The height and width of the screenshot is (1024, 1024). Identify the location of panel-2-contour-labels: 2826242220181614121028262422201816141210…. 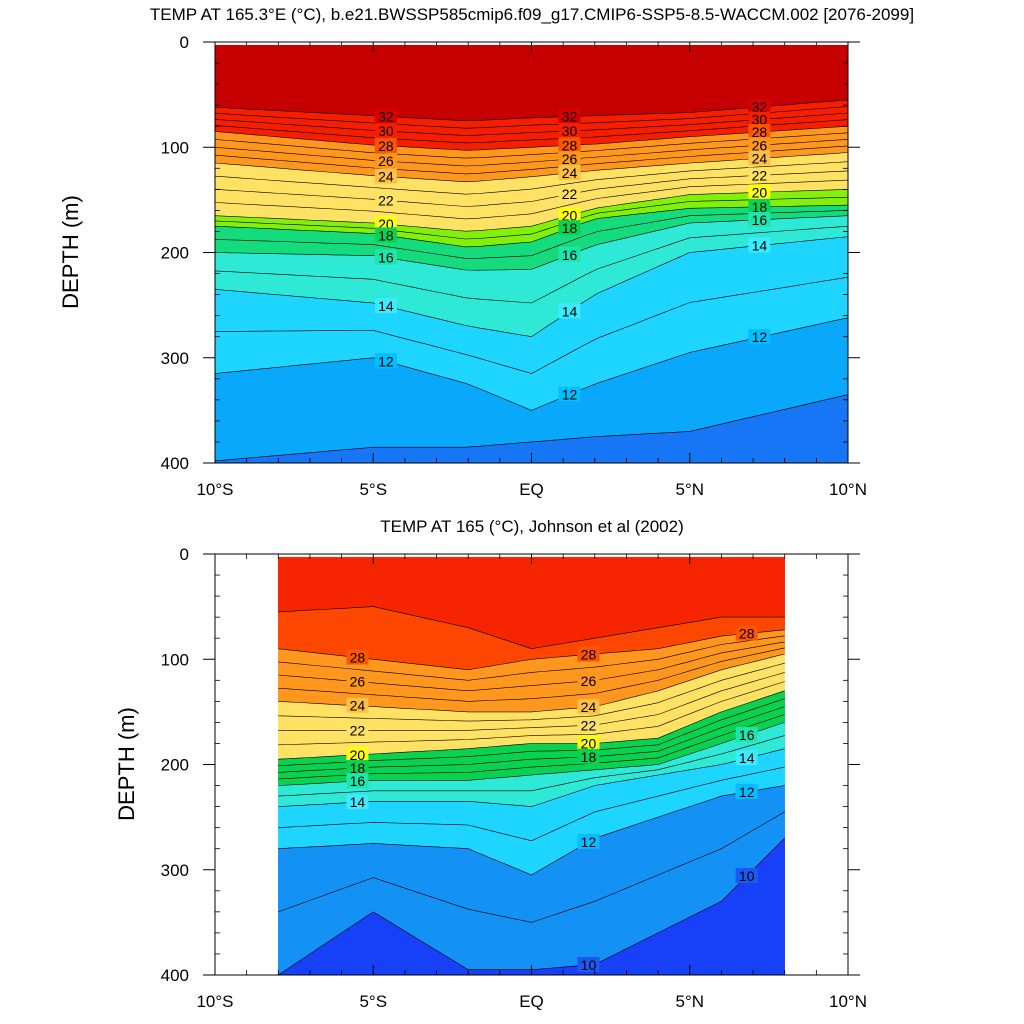
(552, 799).